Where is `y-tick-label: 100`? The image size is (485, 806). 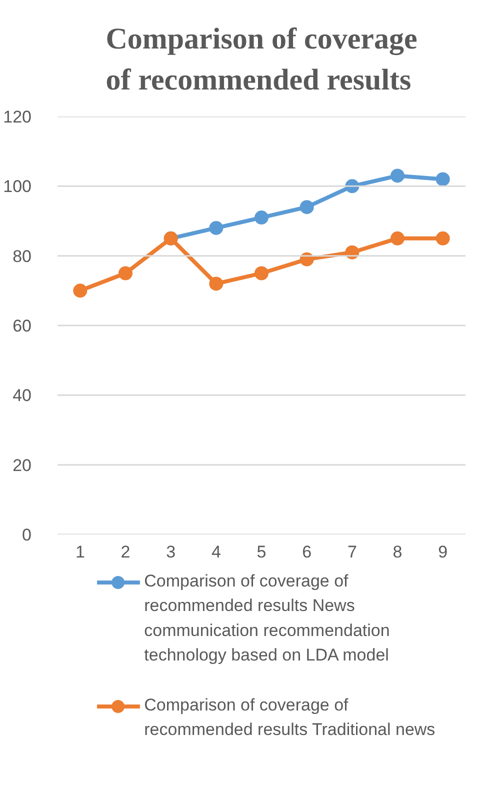 y-tick-label: 100 is located at coordinates (17, 186).